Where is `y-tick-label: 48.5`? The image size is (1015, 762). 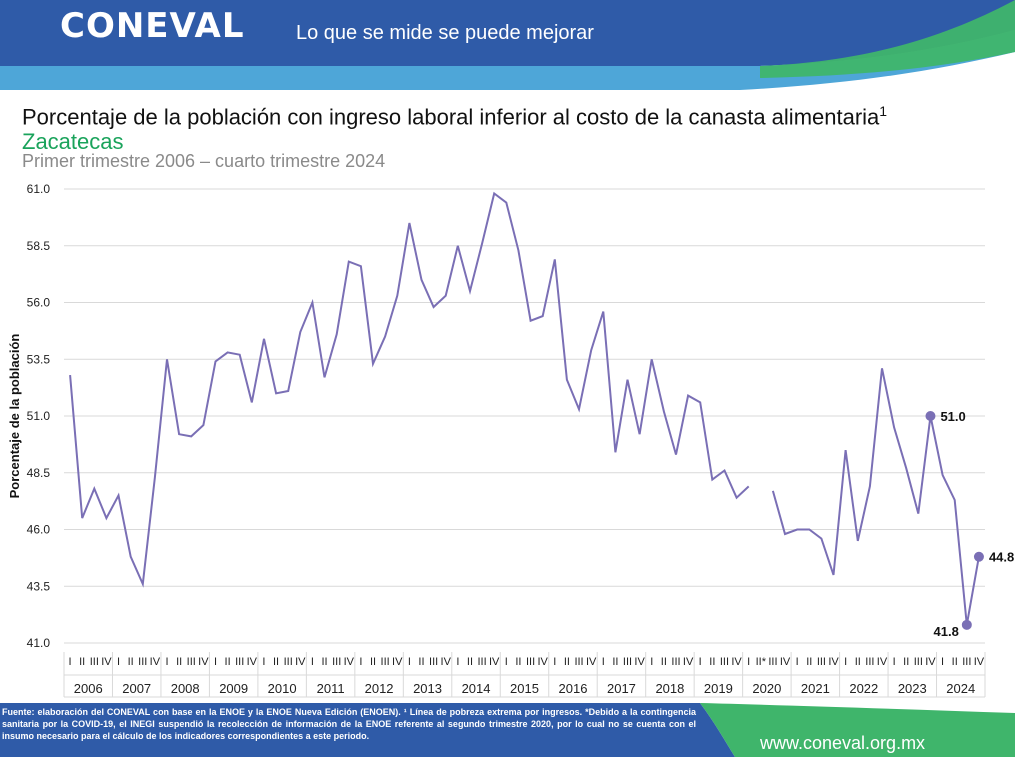
y-tick-label: 48.5 is located at coordinates (39, 473).